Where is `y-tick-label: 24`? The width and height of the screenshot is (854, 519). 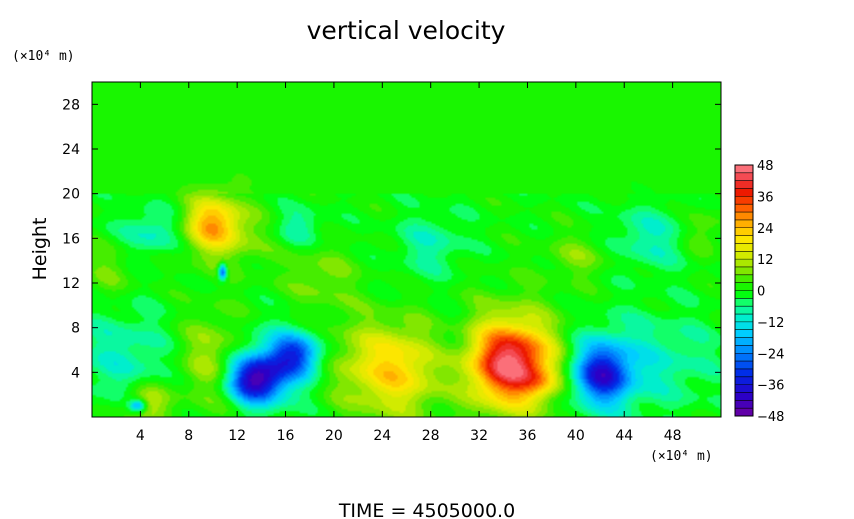
y-tick-label: 24 is located at coordinates (71, 150).